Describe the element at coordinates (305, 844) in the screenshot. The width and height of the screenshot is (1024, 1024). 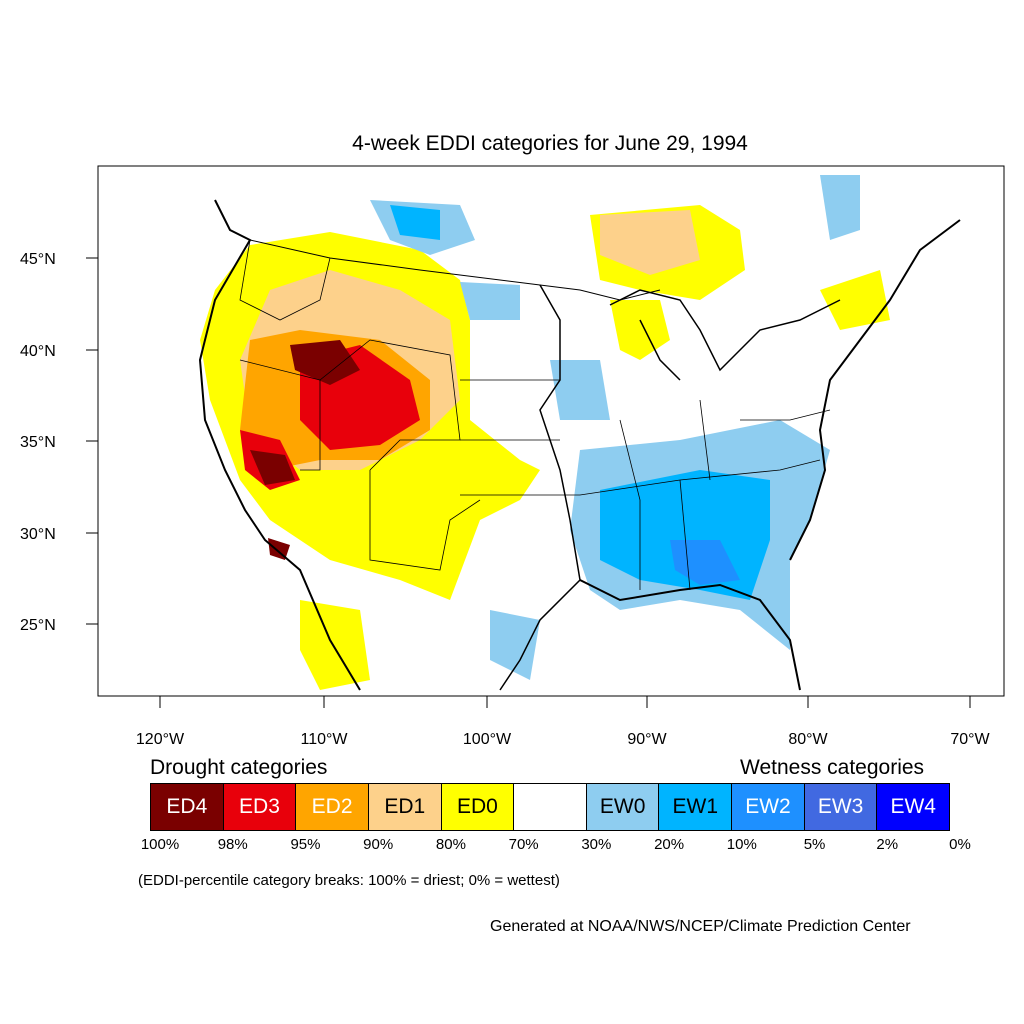
I see `percentile-label: 95%` at that location.